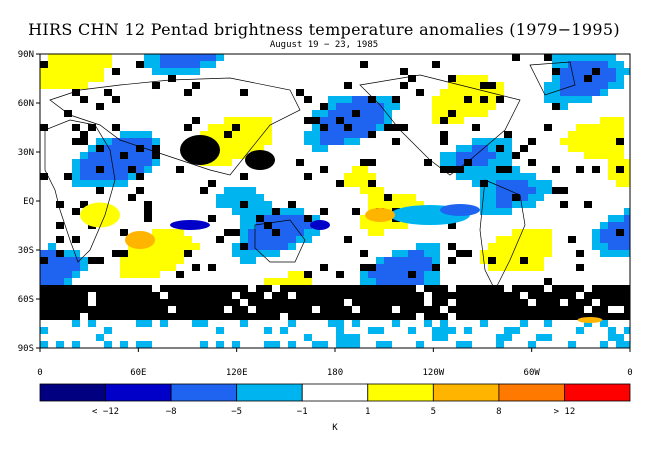 The width and height of the screenshot is (648, 468). What do you see at coordinates (237, 373) in the screenshot?
I see `lon-tick-label: 120E` at bounding box center [237, 373].